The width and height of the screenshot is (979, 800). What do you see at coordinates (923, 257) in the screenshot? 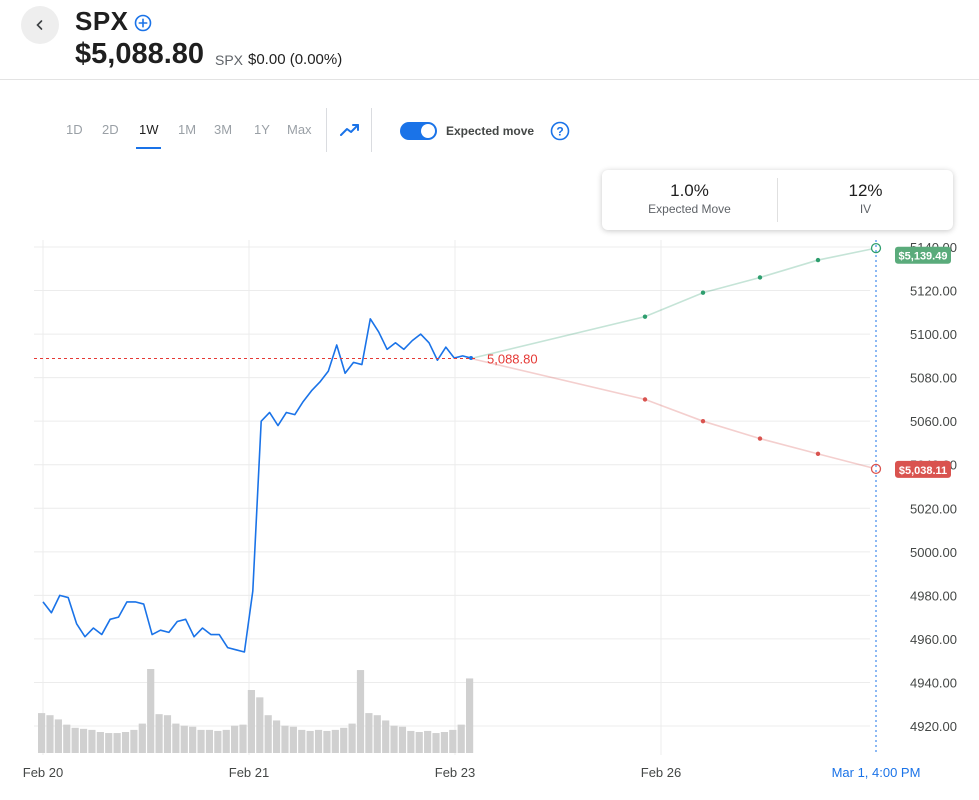
I see `upper-price-badge-text: $5,139.49` at bounding box center [923, 257].